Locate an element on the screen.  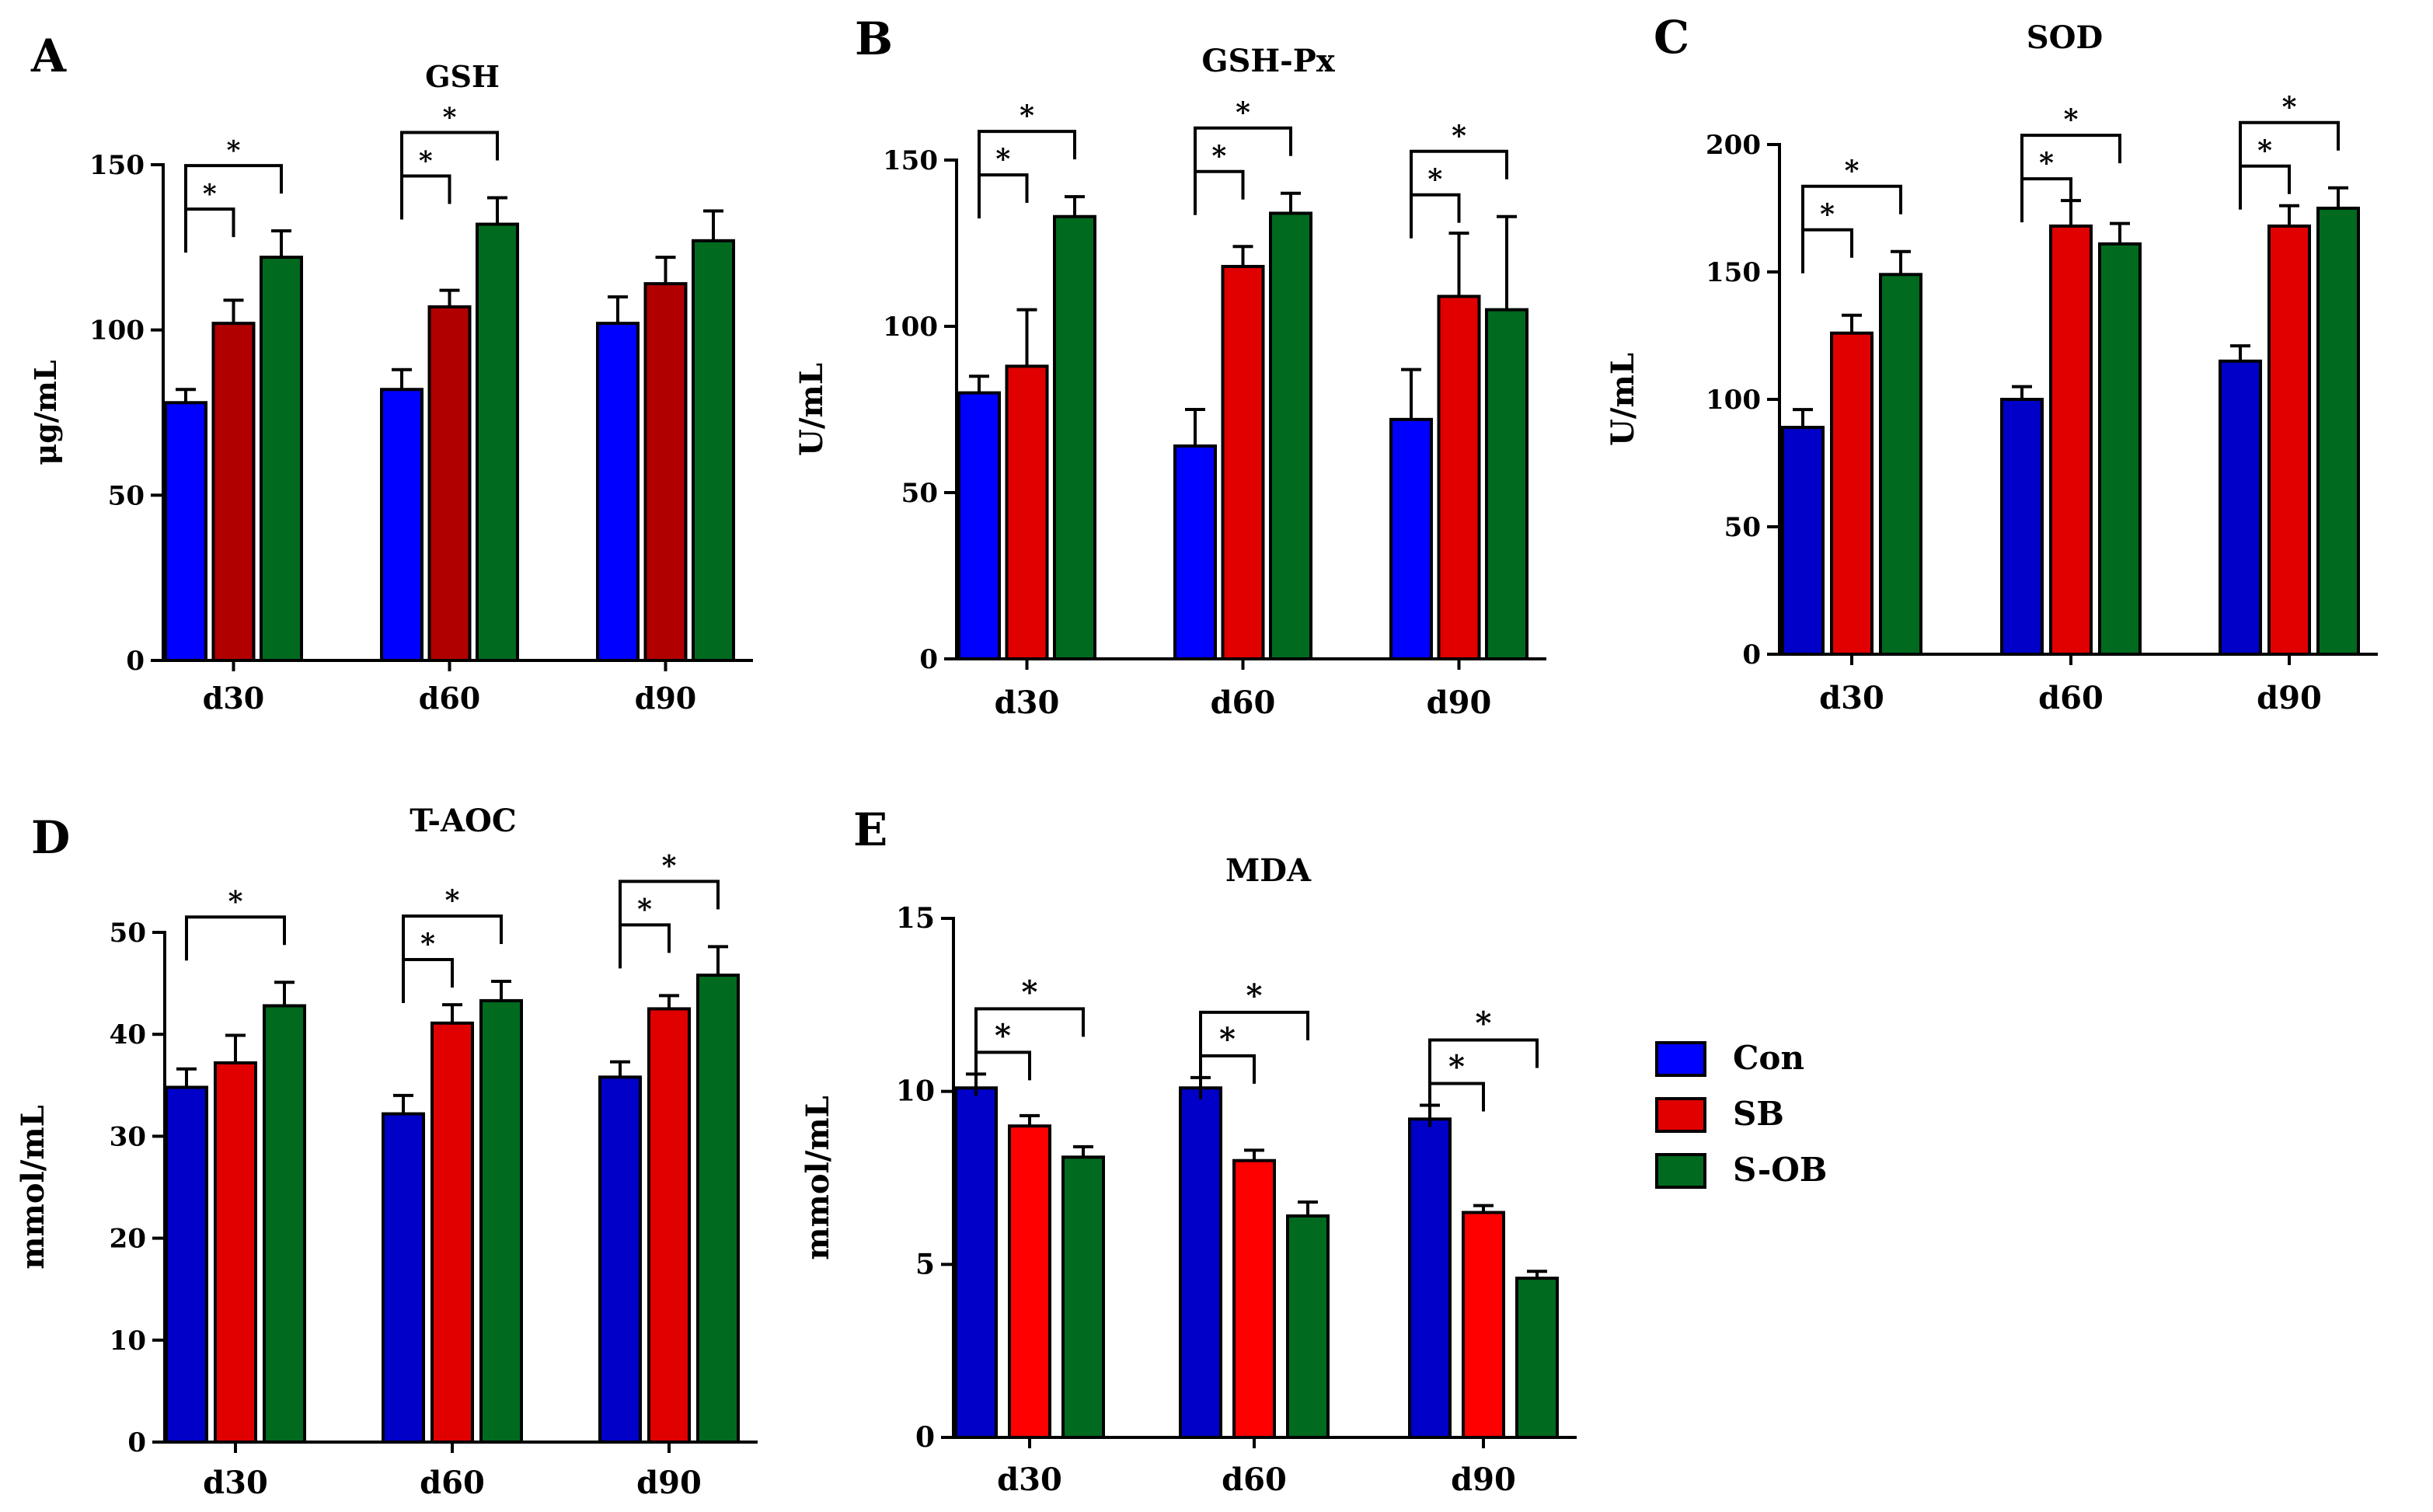
panel-letter: C is located at coordinates (1672, 37).